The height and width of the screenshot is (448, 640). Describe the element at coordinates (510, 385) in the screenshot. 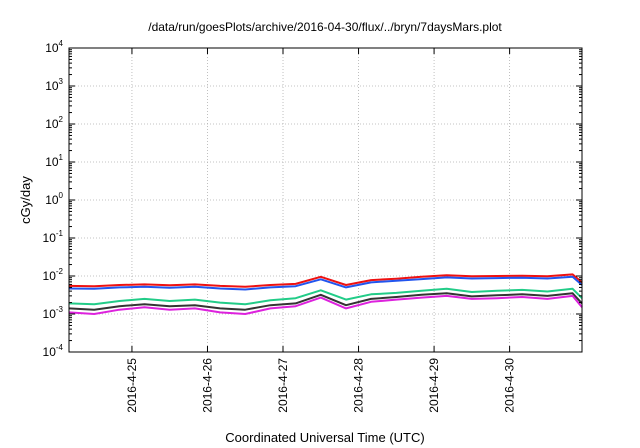

I see `x-tick-label: 2016-4-30` at that location.